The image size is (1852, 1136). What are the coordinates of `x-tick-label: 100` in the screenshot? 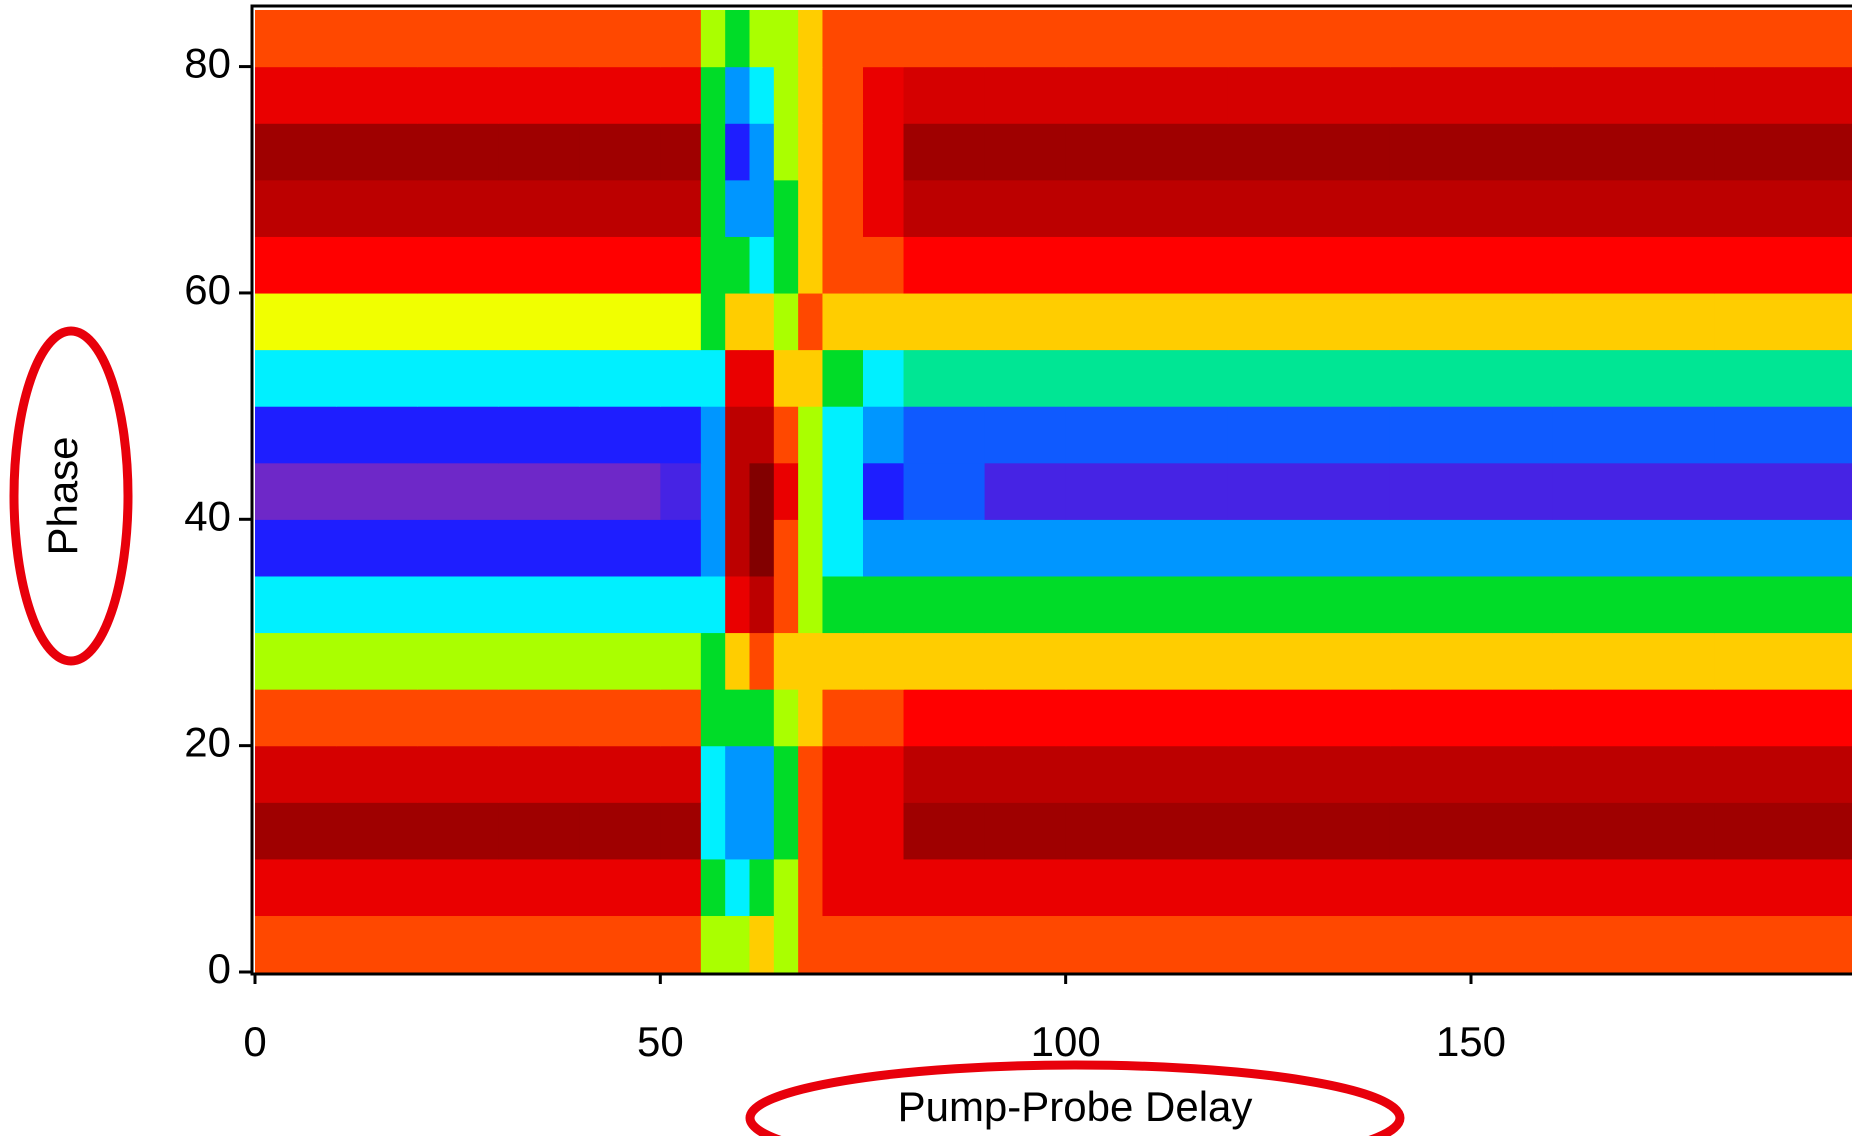 It's located at (1066, 1041).